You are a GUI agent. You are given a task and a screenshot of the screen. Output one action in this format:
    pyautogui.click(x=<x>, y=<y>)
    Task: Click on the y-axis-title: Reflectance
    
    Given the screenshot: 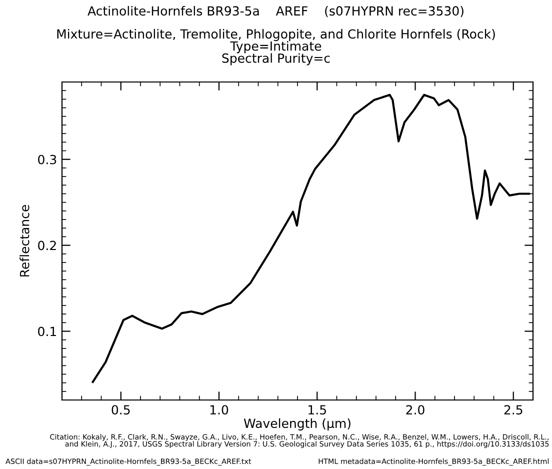 What is the action you would take?
    pyautogui.click(x=25, y=240)
    